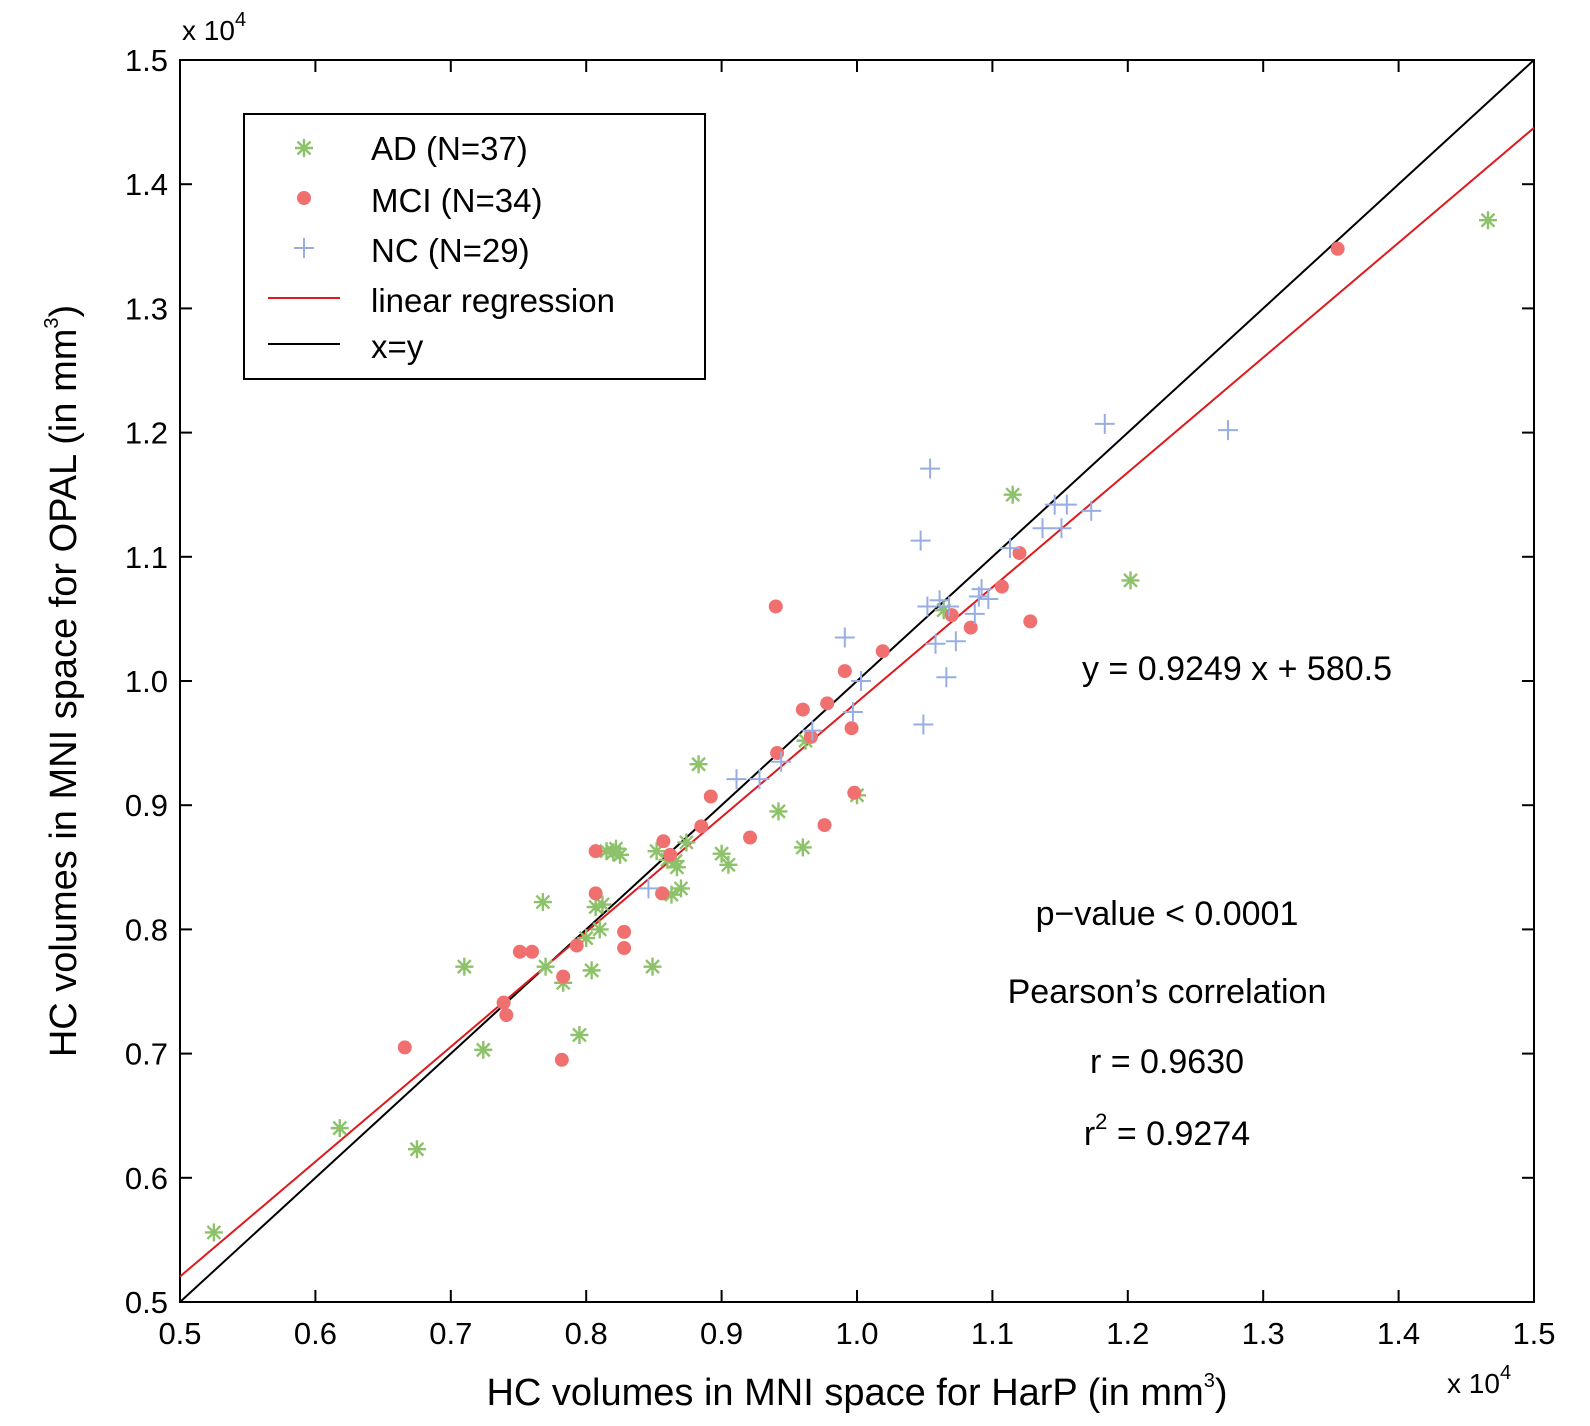 This screenshot has height=1426, width=1590. I want to click on y-tick-label: 1.2, so click(146, 433).